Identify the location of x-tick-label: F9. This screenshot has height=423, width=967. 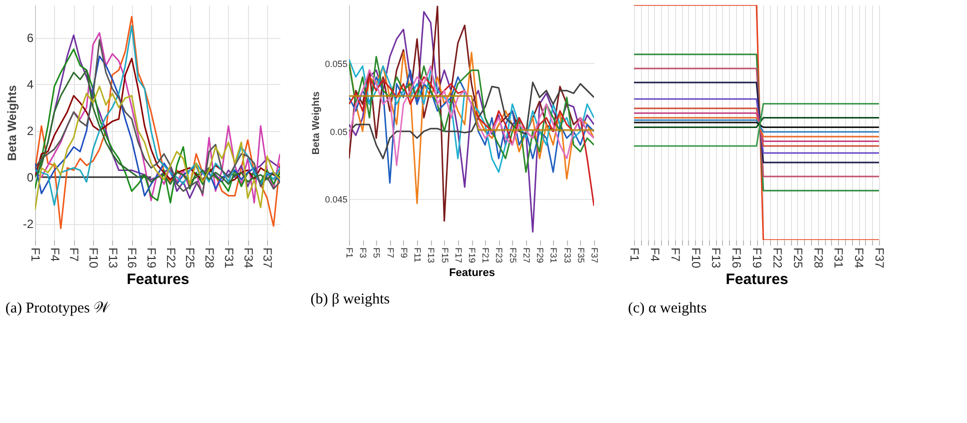
(403, 253).